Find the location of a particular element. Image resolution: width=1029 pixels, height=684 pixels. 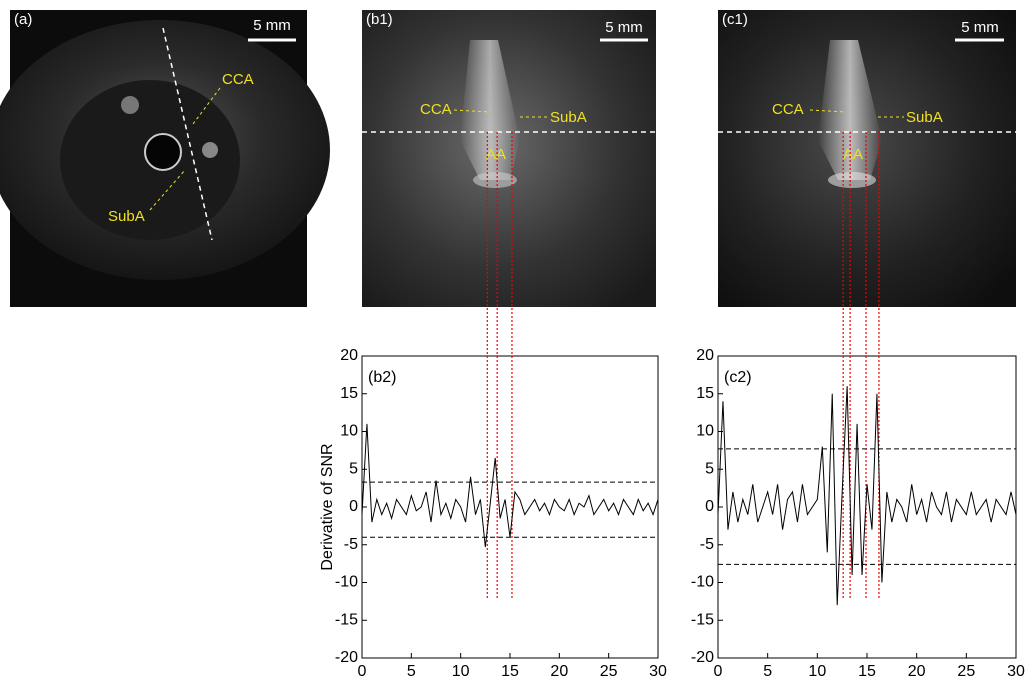

image-b1: (b1) 5 mm CCA SubA AA is located at coordinates (509, 158).